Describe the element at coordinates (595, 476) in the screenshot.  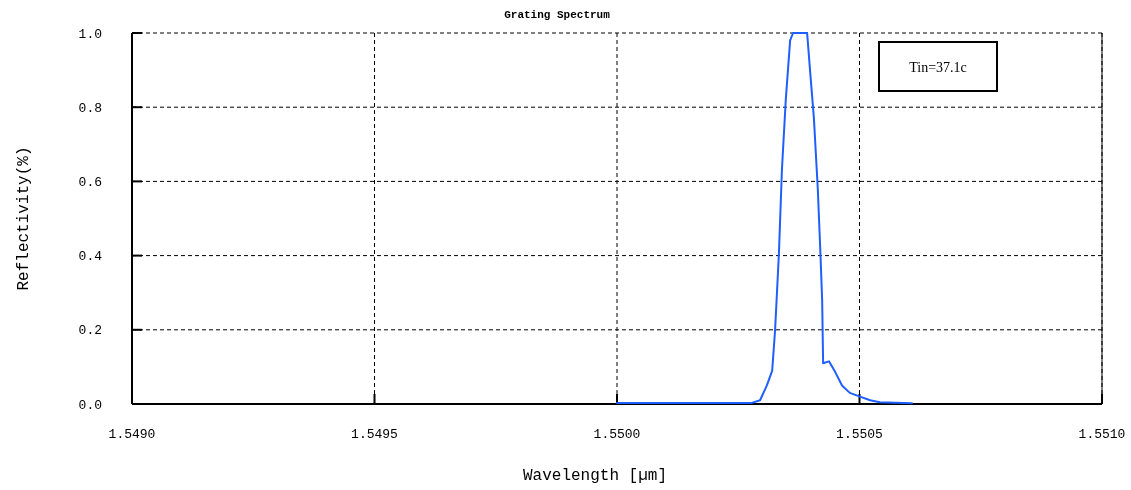
I see `x-axis-title: Wavelength [µm]` at that location.